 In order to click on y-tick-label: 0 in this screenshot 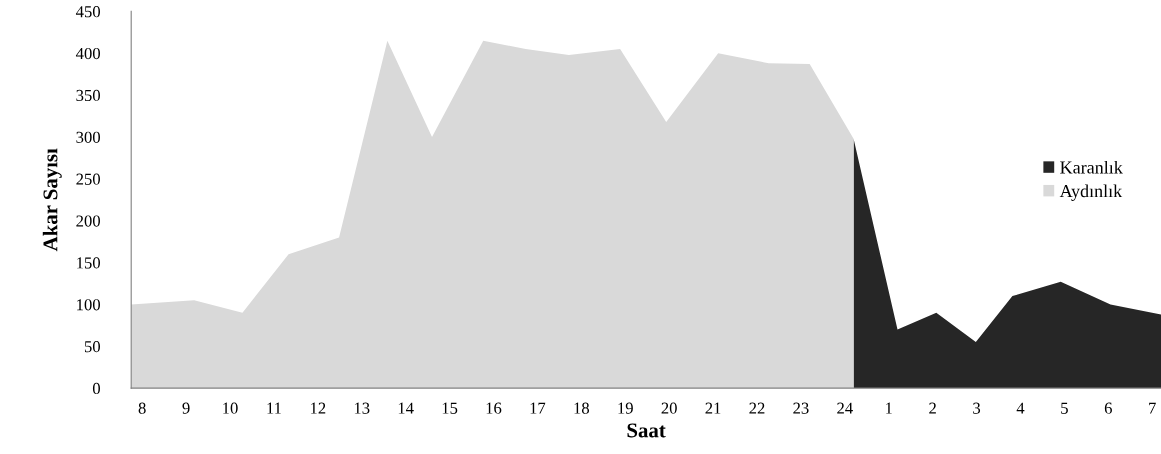, I will do `click(96, 388)`.